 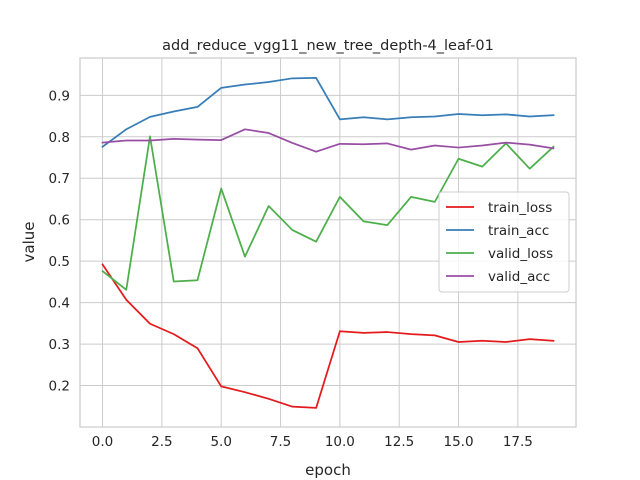 What do you see at coordinates (161, 442) in the screenshot?
I see `x-tick-label: 2.5` at bounding box center [161, 442].